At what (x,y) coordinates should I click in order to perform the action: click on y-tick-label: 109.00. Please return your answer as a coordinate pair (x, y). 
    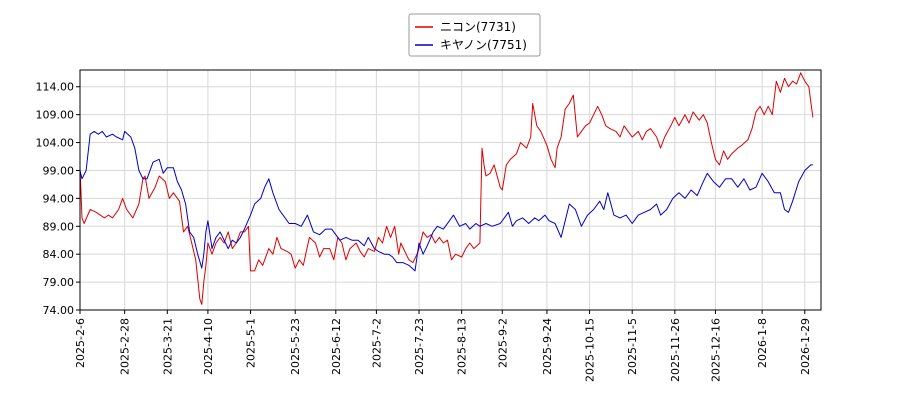
    Looking at the image, I should click on (55, 115).